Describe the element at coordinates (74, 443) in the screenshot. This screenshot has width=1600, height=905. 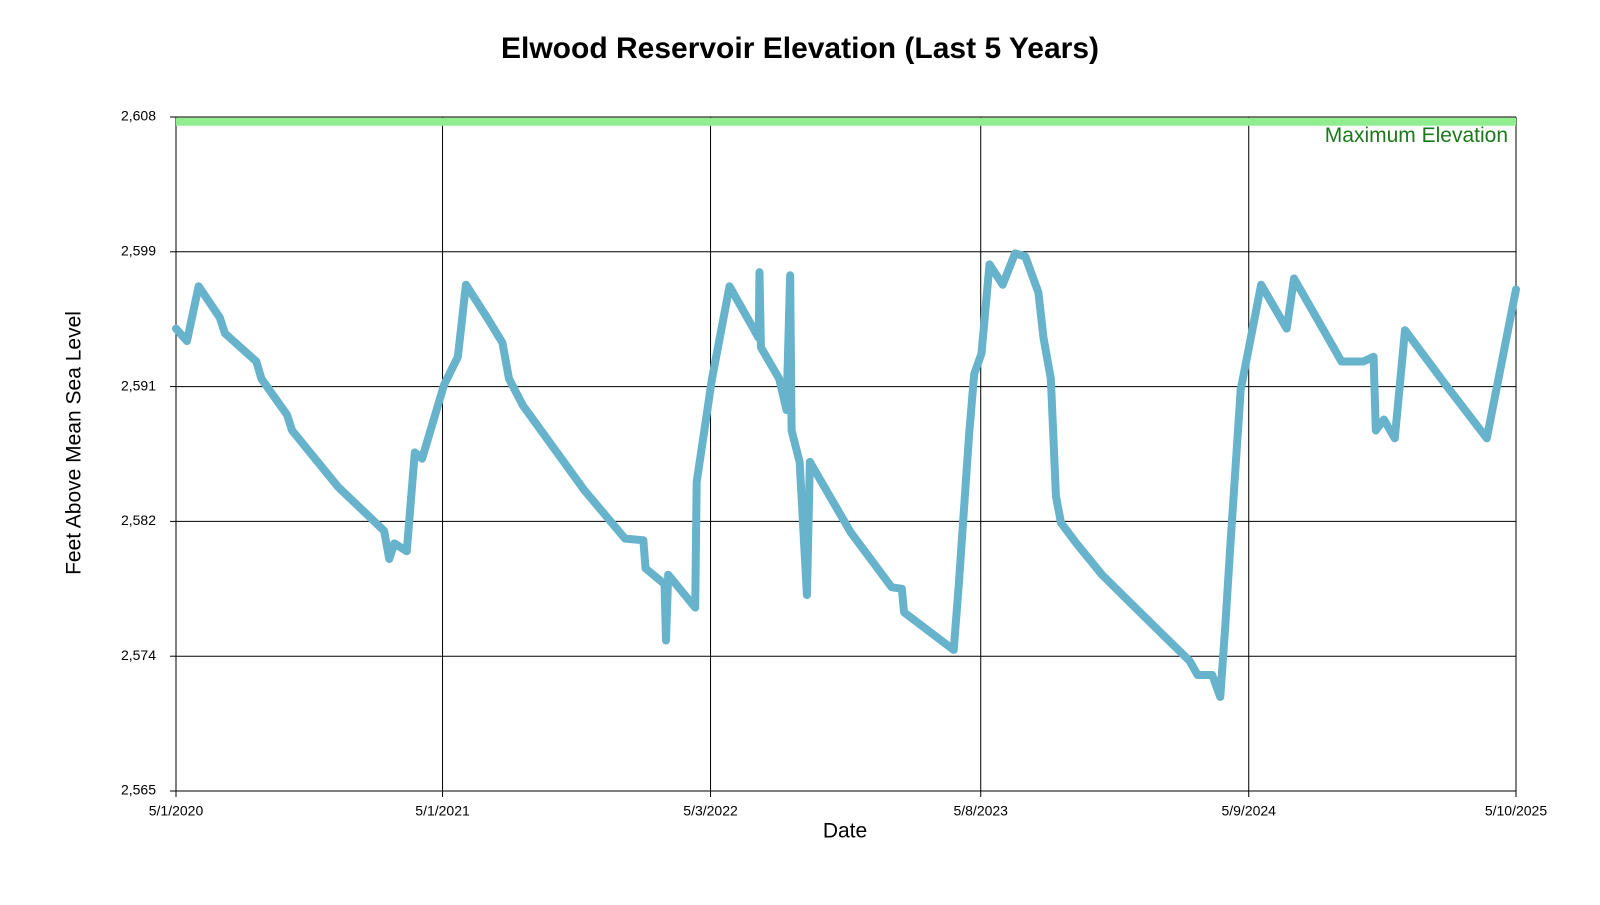
I see `y-axis-label: Feet Above Mean Sea Level` at that location.